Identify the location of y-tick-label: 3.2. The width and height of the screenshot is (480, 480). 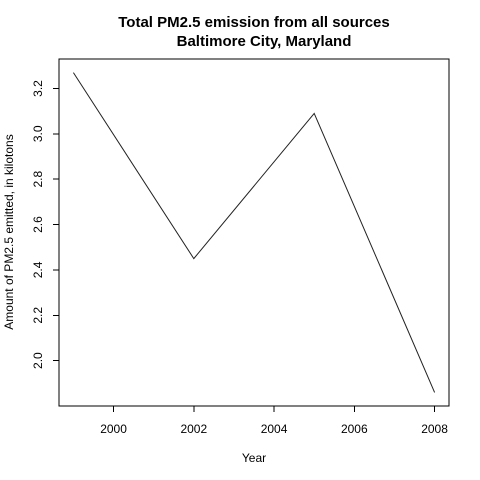
(38, 88).